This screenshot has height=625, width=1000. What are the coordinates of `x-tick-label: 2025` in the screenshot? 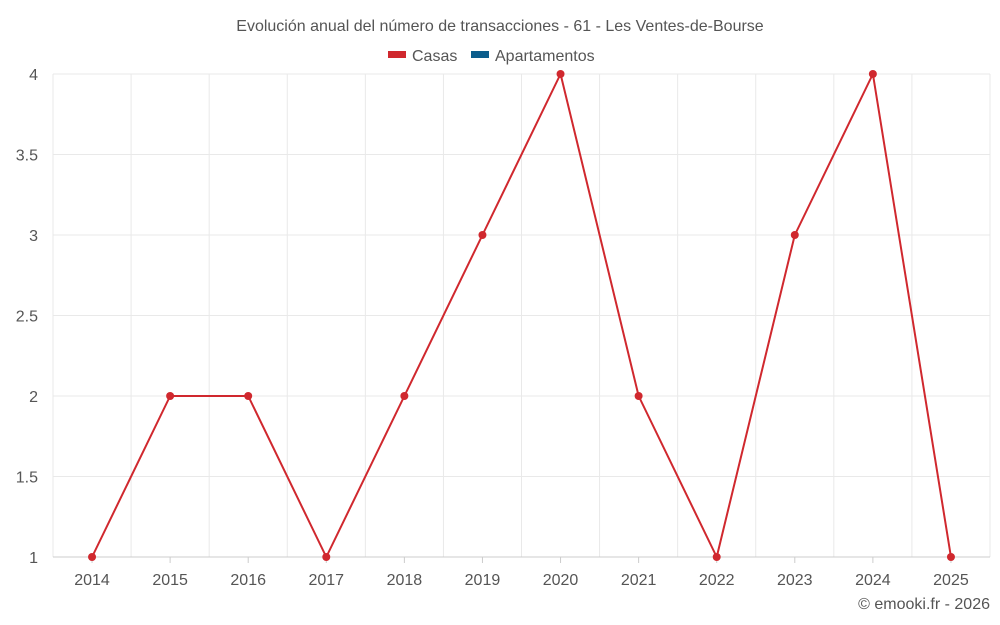 It's located at (951, 580).